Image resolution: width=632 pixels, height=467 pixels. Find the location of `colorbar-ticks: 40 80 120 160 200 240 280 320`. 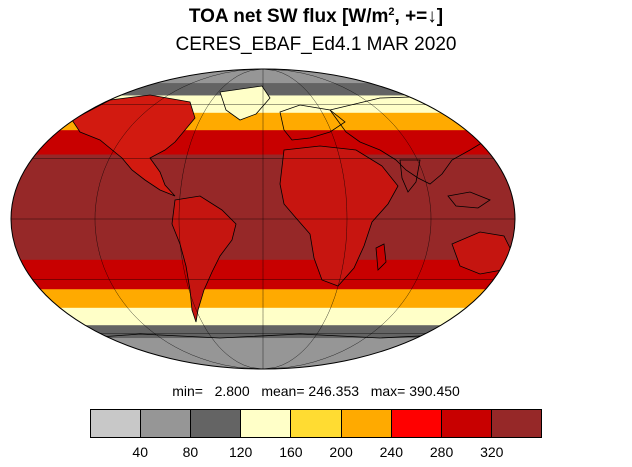

colorbar-ticks: 40 80 120 160 200 240 280 320 is located at coordinates (316, 454).